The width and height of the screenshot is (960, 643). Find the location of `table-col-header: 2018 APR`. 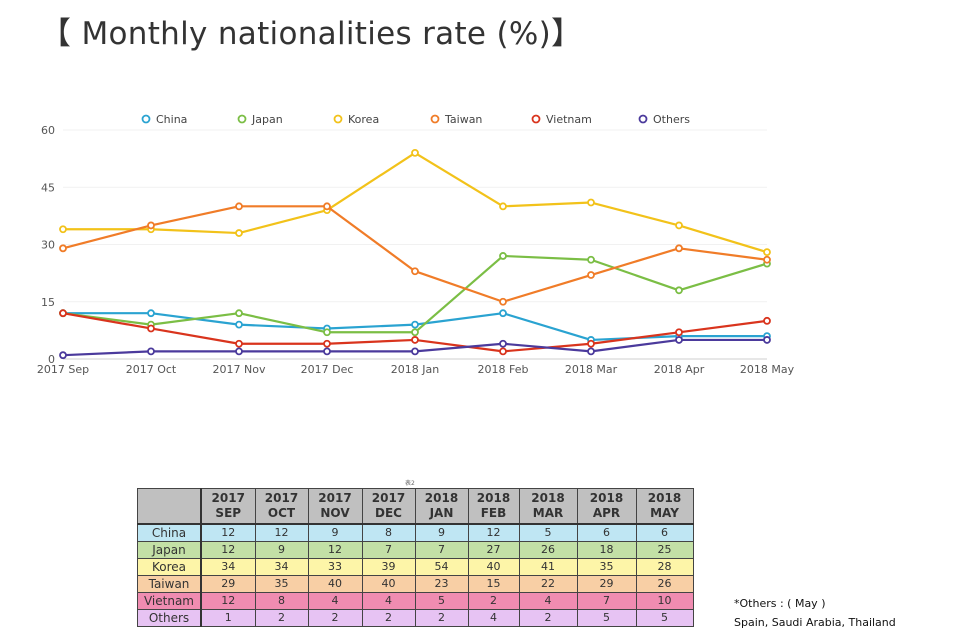

table-col-header: 2018 APR is located at coordinates (606, 506).